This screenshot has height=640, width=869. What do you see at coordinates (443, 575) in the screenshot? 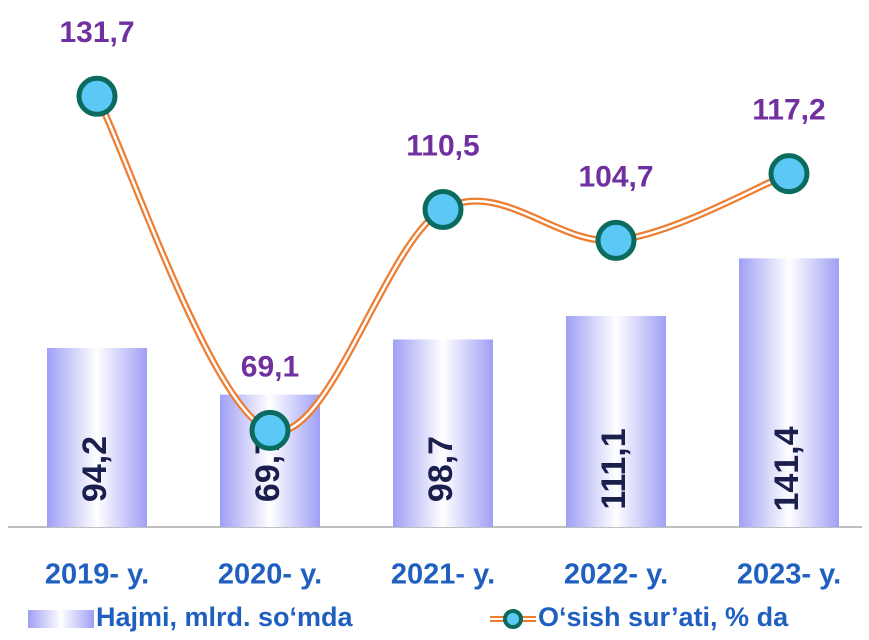
I see `x-tick-label: 2021- y.` at bounding box center [443, 575].